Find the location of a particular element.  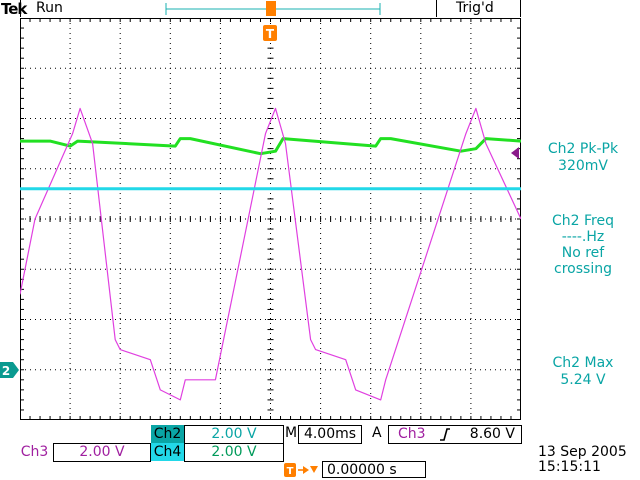

ch3-scale: 2.00 V is located at coordinates (102, 452).